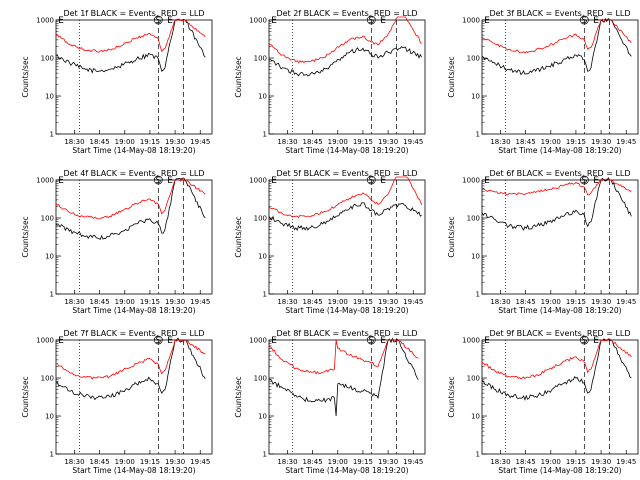  I want to click on panel-title: Det 8f BLACK = Events, RED = LLD, so click(346, 333).